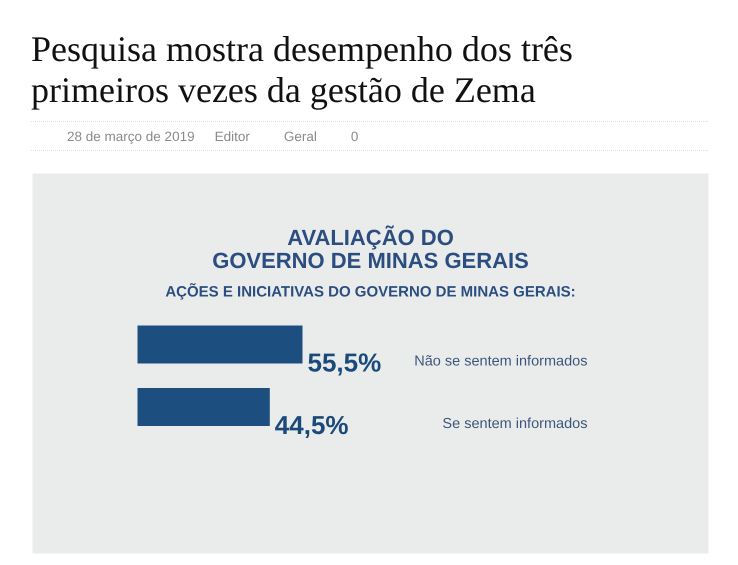 Image resolution: width=738 pixels, height=565 pixels. Describe the element at coordinates (354, 136) in the screenshot. I see `text: 0` at that location.